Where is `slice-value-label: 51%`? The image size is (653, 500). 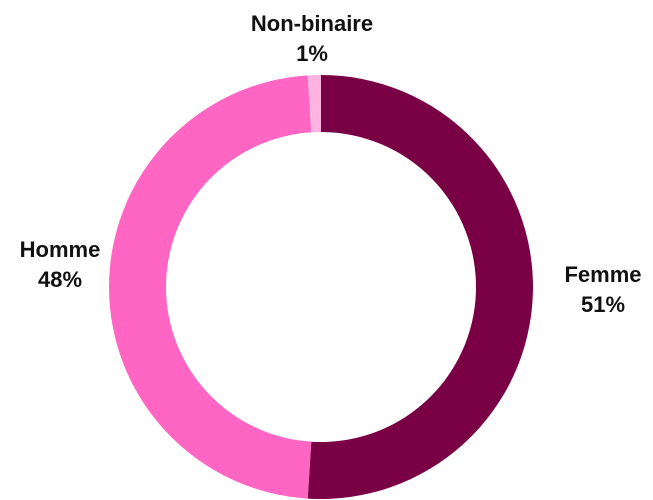 slice-value-label: 51% is located at coordinates (603, 304).